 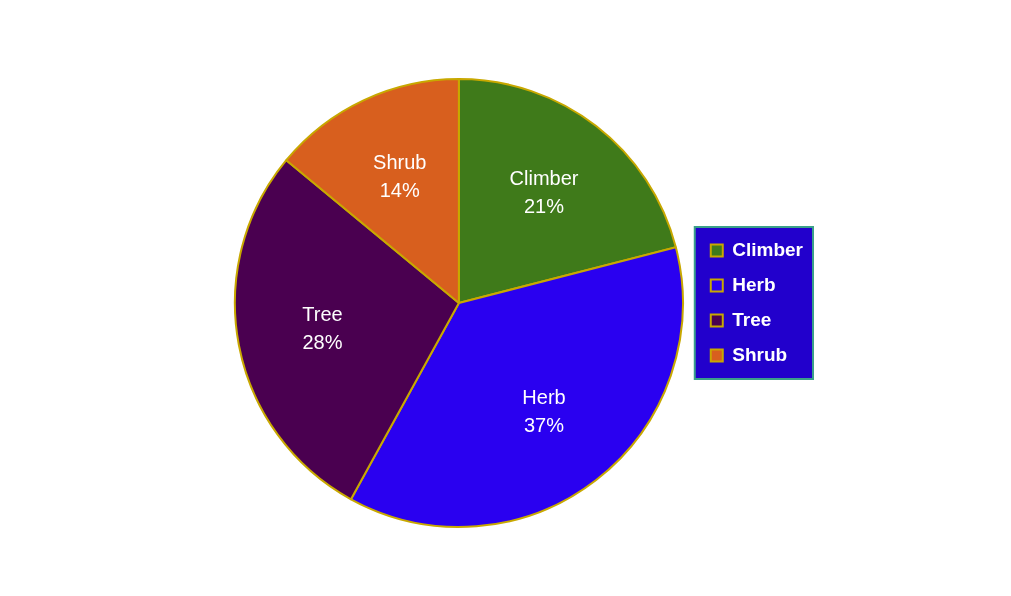 I want to click on slice-label: Herb, so click(x=544, y=397).